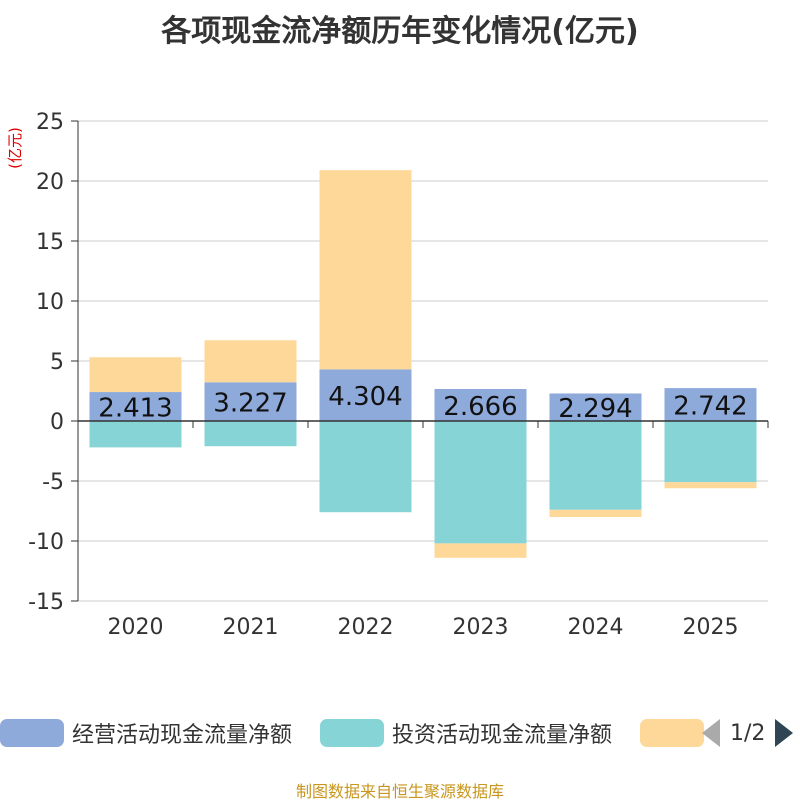  Describe the element at coordinates (595, 513) in the screenshot. I see `bar-financing-2024` at that location.